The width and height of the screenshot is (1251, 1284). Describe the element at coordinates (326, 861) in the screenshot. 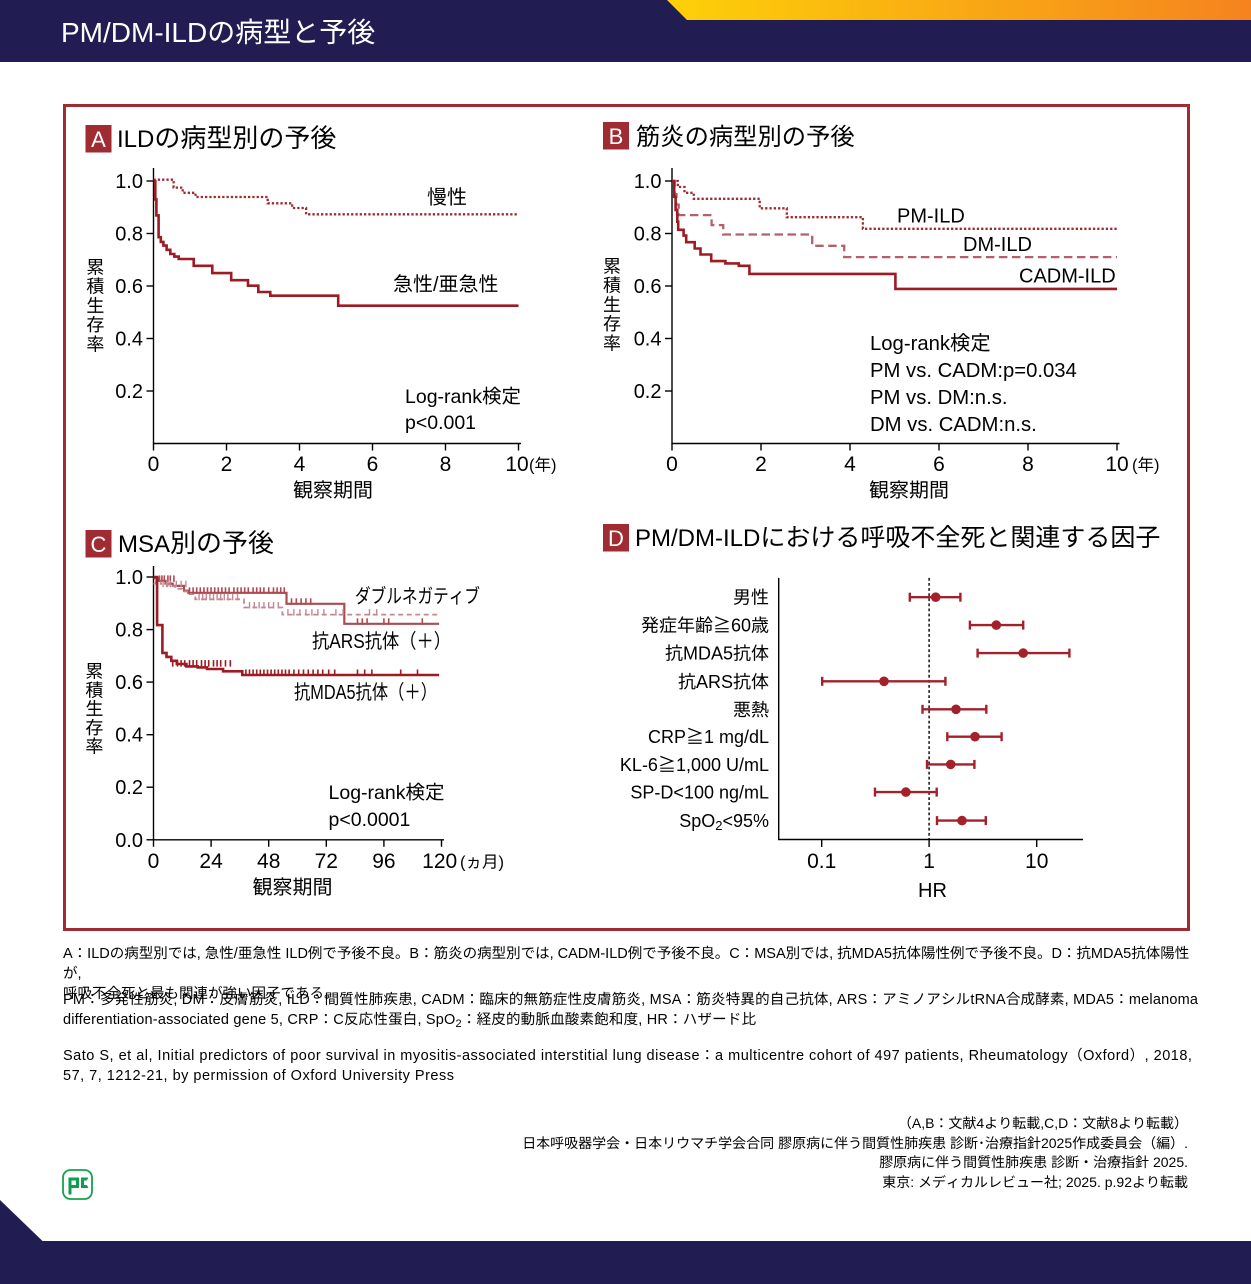

I see `svg-text: 72` at that location.